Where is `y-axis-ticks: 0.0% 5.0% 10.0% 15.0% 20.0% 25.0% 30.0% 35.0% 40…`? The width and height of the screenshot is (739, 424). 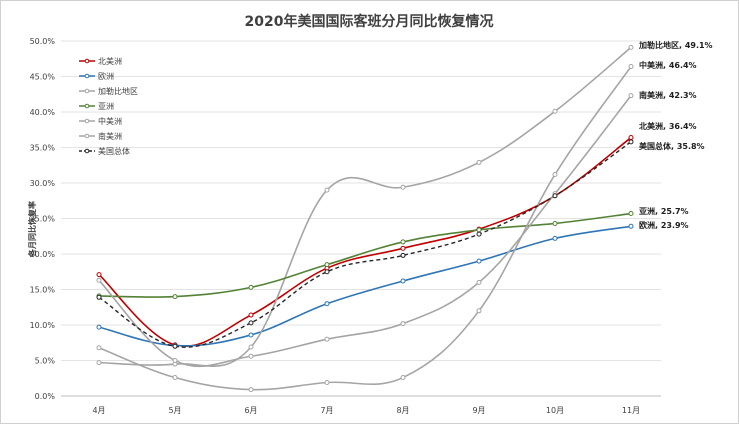
y-axis-ticks: 0.0% 5.0% 10.0% 15.0% 20.0% 25.0% 30.0% 35.0% 40… is located at coordinates (43, 219).